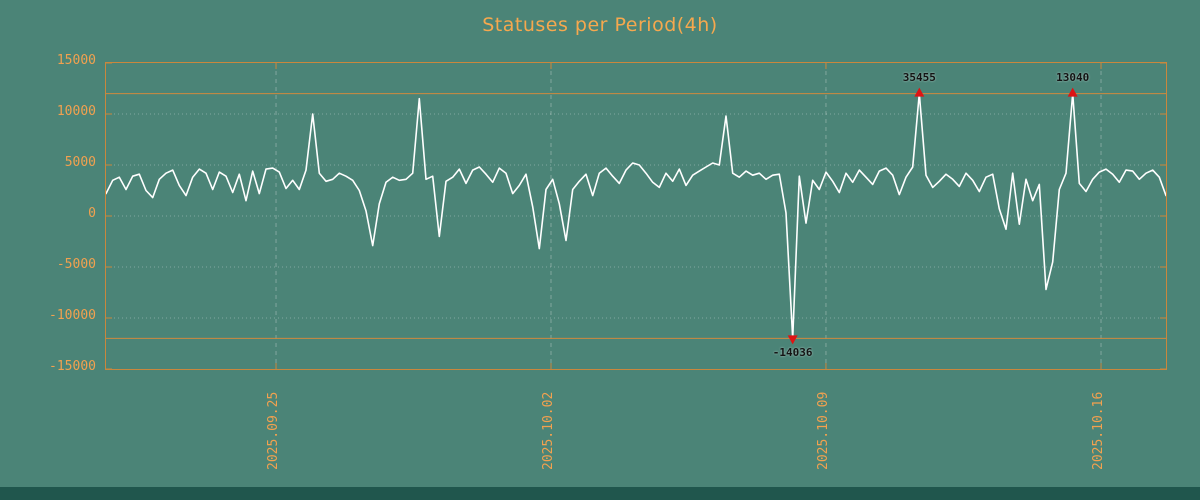  I want to click on annotation-label: 35455, so click(919, 77).